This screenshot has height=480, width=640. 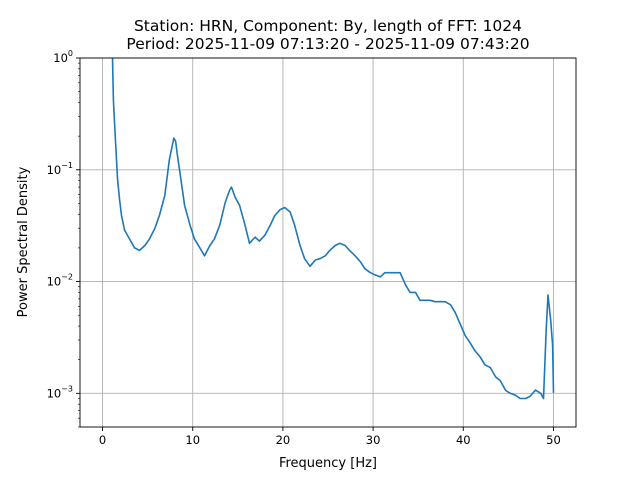 I want to click on x-axis-label: Frequency [Hz], so click(x=328, y=463).